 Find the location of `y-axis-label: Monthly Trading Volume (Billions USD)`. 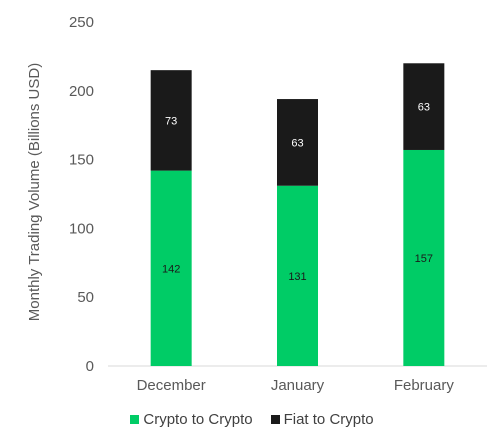

y-axis-label: Monthly Trading Volume (Billions USD) is located at coordinates (34, 192).